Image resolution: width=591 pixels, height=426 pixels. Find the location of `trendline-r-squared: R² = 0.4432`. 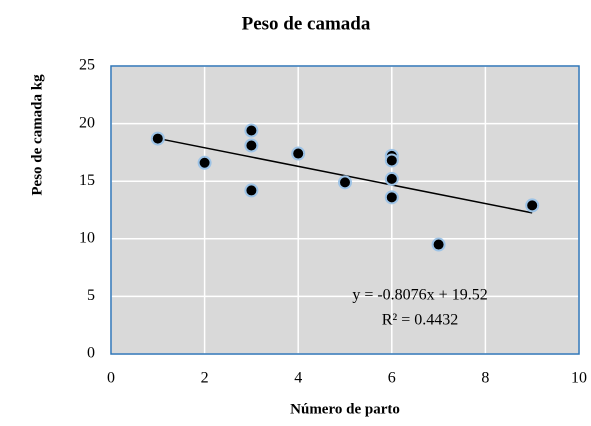

trendline-r-squared: R² = 0.4432 is located at coordinates (420, 320).